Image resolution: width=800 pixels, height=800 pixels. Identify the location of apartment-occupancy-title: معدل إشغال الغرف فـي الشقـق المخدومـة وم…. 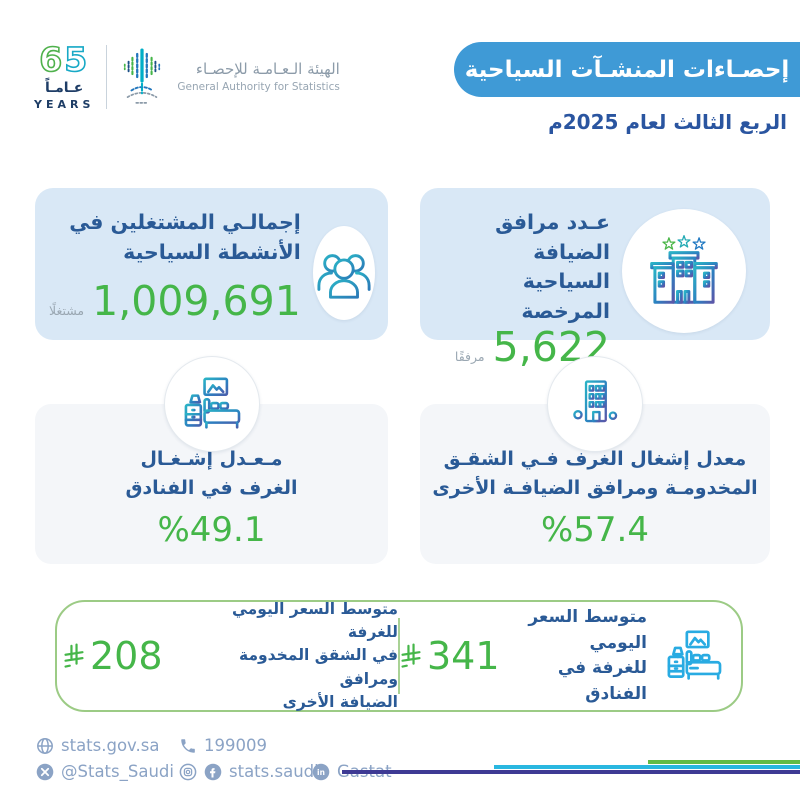
(595, 473).